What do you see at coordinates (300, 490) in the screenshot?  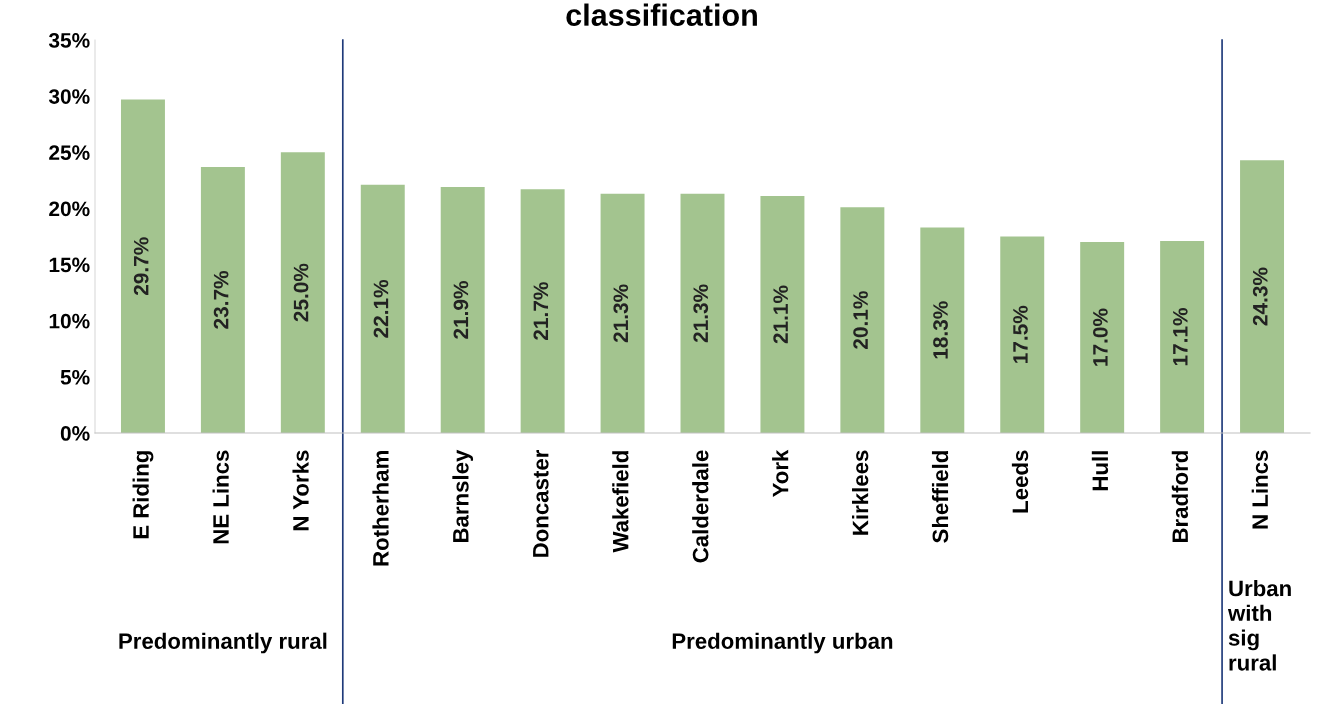 I see `x-tick-label: N Yorks` at bounding box center [300, 490].